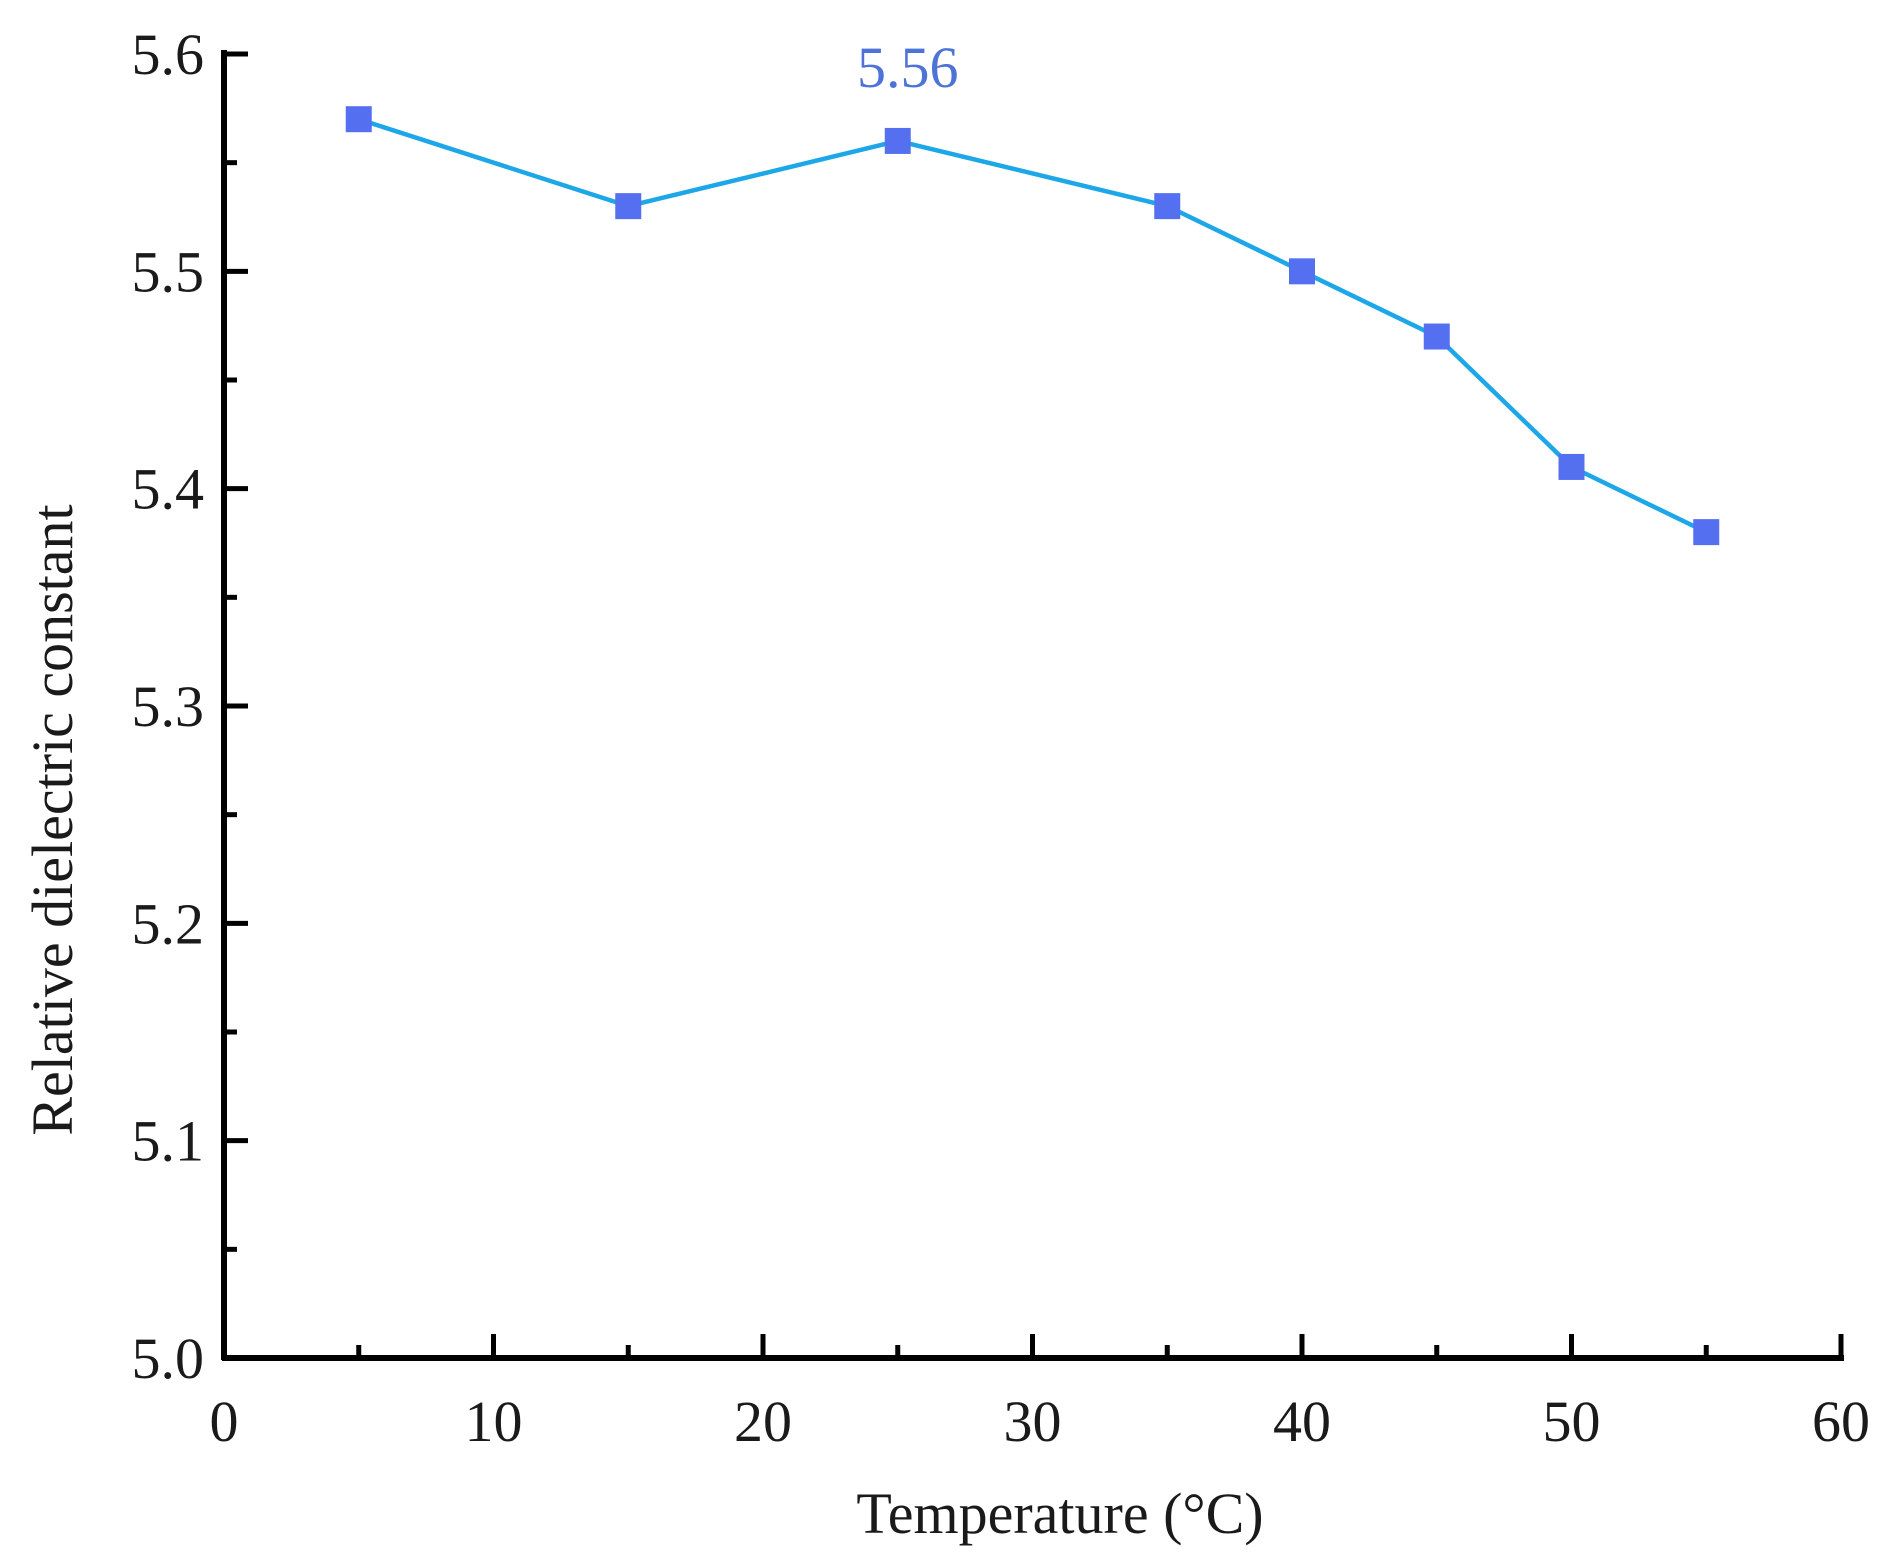 The image size is (1891, 1553). I want to click on x-axis-title: Temperature (°C), so click(1059, 1513).